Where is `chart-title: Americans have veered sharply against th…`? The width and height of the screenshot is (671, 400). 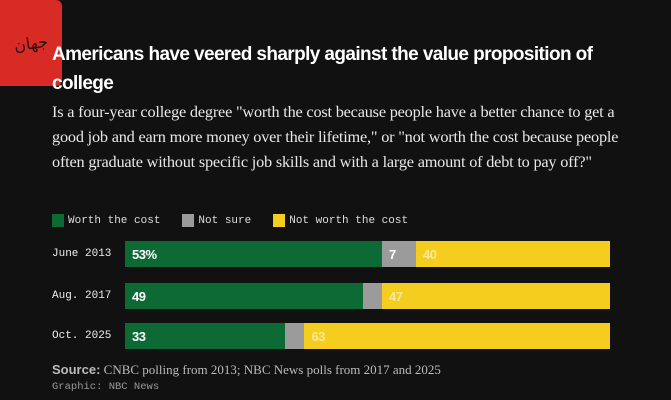
chart-title: Americans have veered sharply against th… is located at coordinates (322, 69).